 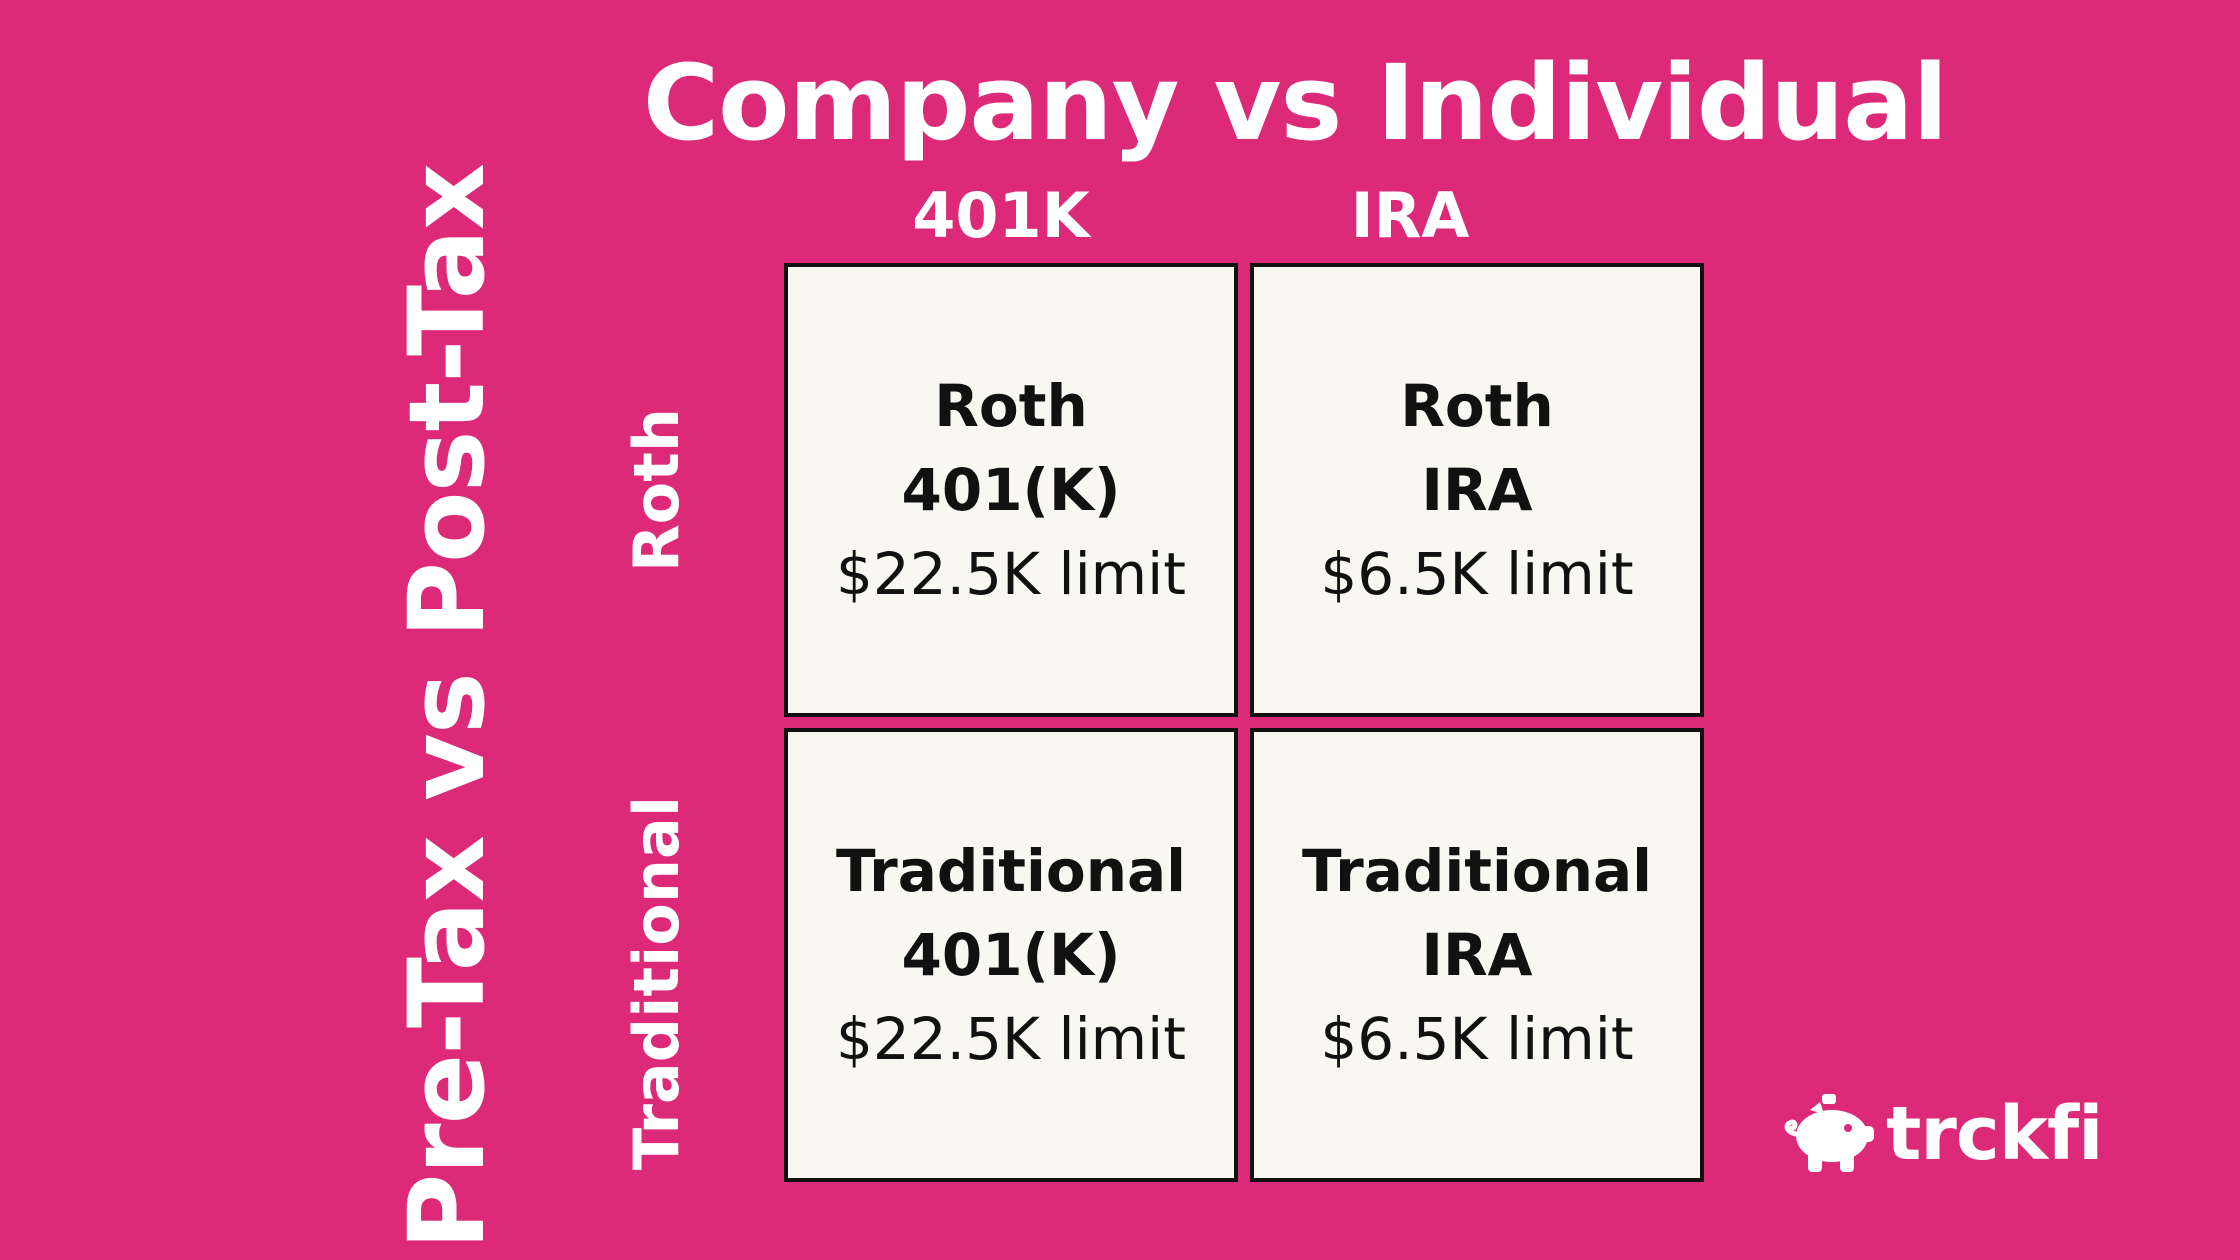 I want to click on cell-roth-ira: Roth IRA $6.5K limit, so click(x=1477, y=490).